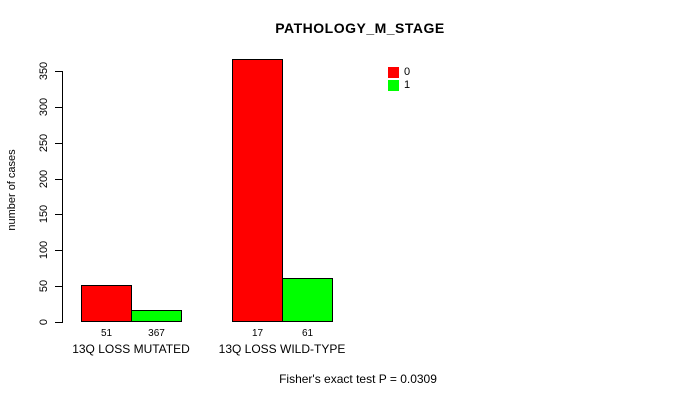  Describe the element at coordinates (12, 190) in the screenshot. I see `y-axis-title: number of cases` at that location.